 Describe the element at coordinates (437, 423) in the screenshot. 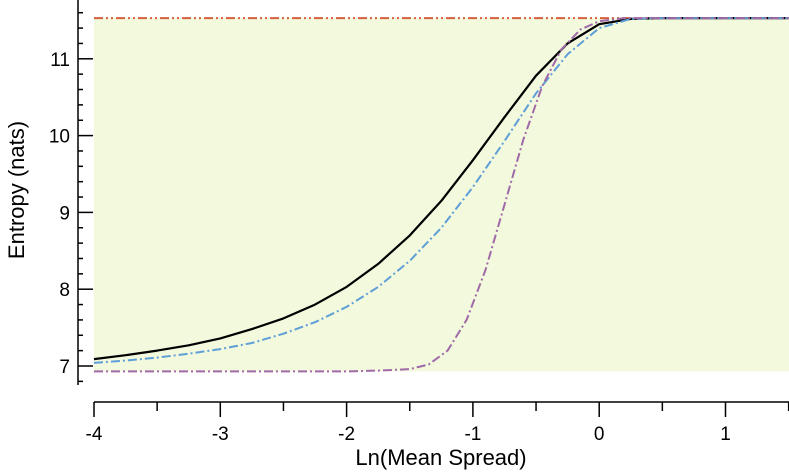

I see `x-axis: -4 -3 -2 -1 0 1` at that location.